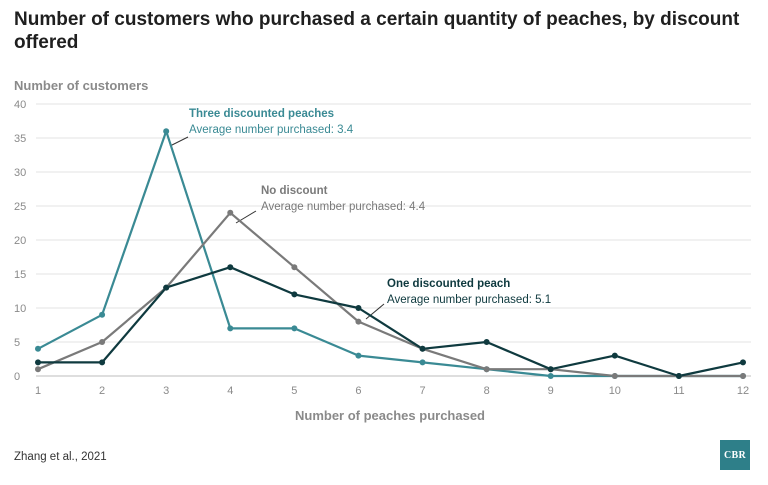  What do you see at coordinates (615, 391) in the screenshot?
I see `x-tick-label: 10` at bounding box center [615, 391].